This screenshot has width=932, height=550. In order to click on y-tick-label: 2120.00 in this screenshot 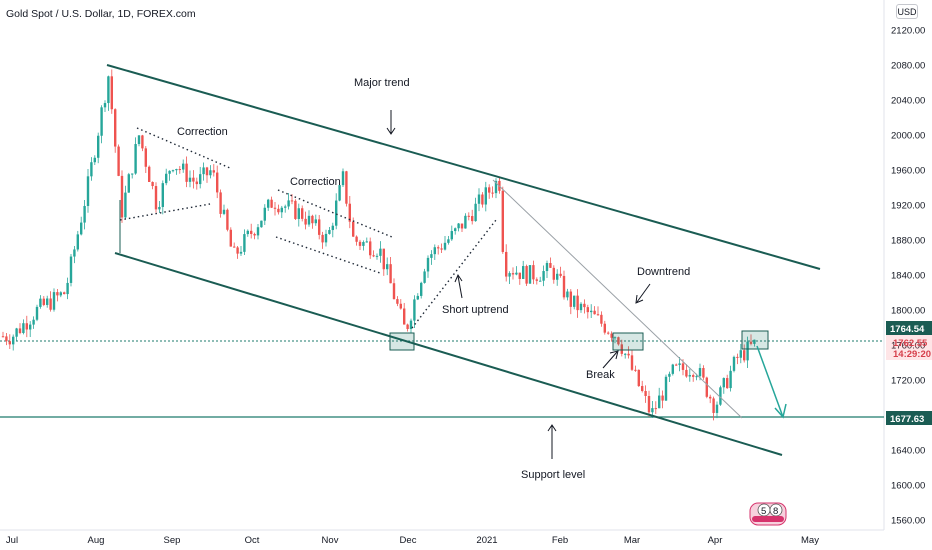, I will do `click(908, 31)`.